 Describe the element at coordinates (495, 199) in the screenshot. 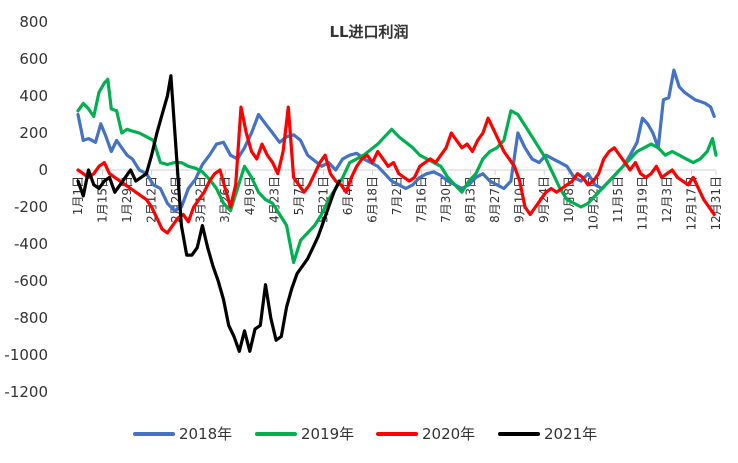

I see `x-tick-label: 8月27日` at that location.